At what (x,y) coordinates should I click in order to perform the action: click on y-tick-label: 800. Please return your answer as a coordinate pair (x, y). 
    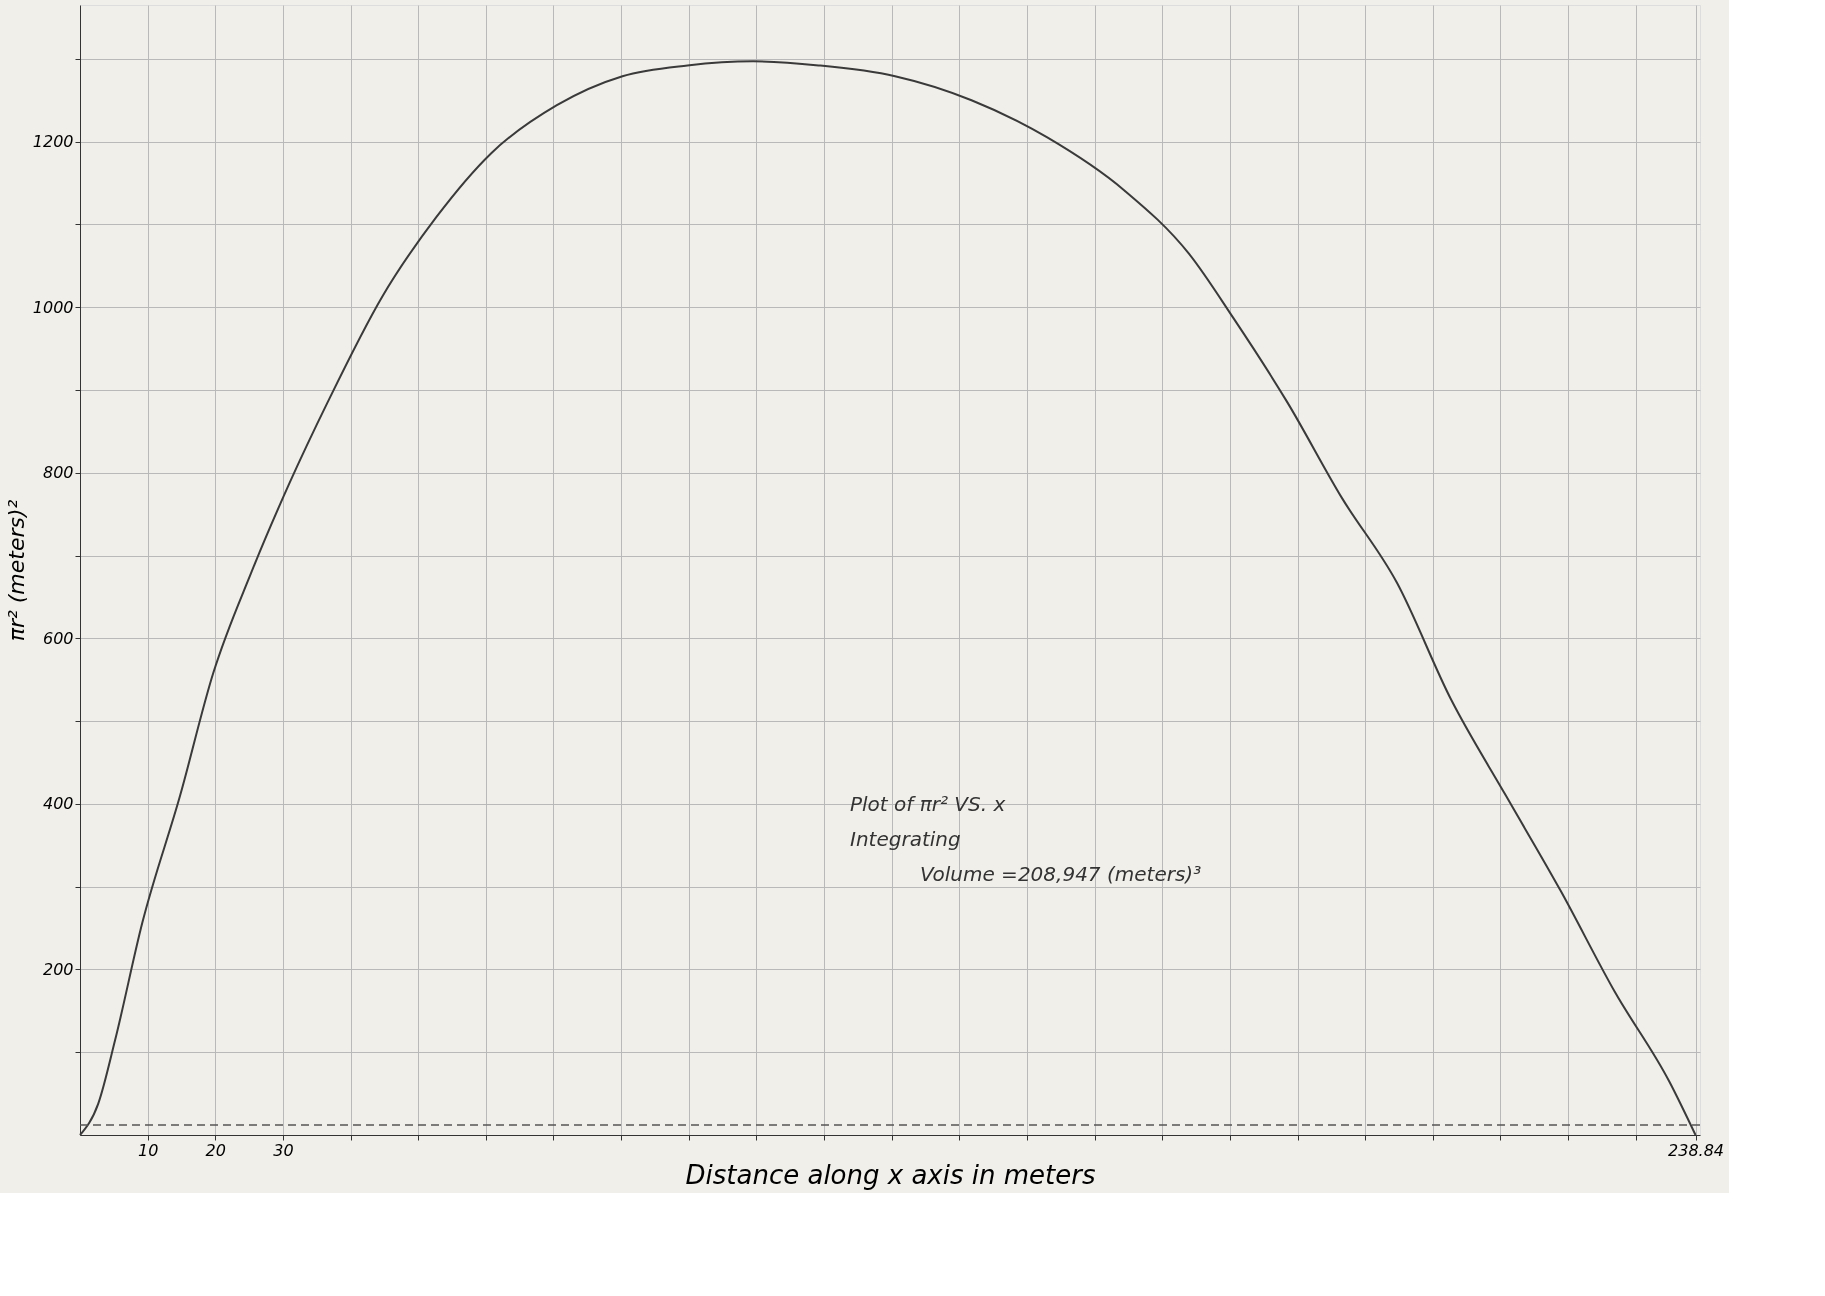
    Looking at the image, I should click on (58, 473).